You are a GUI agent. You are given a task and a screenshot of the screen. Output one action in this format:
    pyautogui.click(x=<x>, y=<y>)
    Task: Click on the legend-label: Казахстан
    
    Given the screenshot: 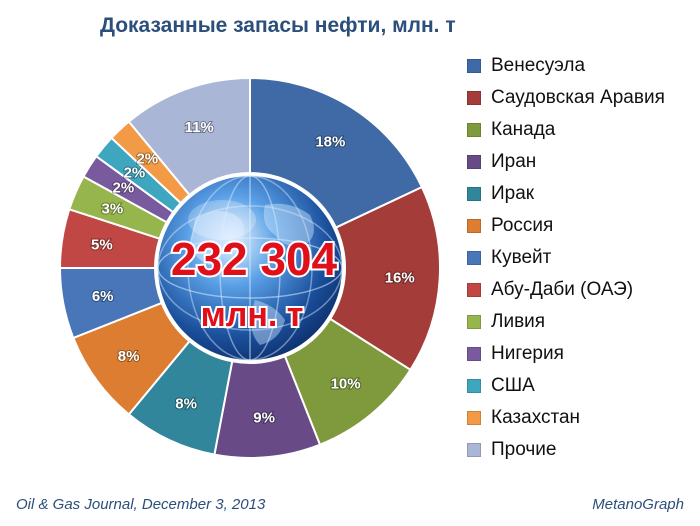 What is the action you would take?
    pyautogui.click(x=536, y=417)
    